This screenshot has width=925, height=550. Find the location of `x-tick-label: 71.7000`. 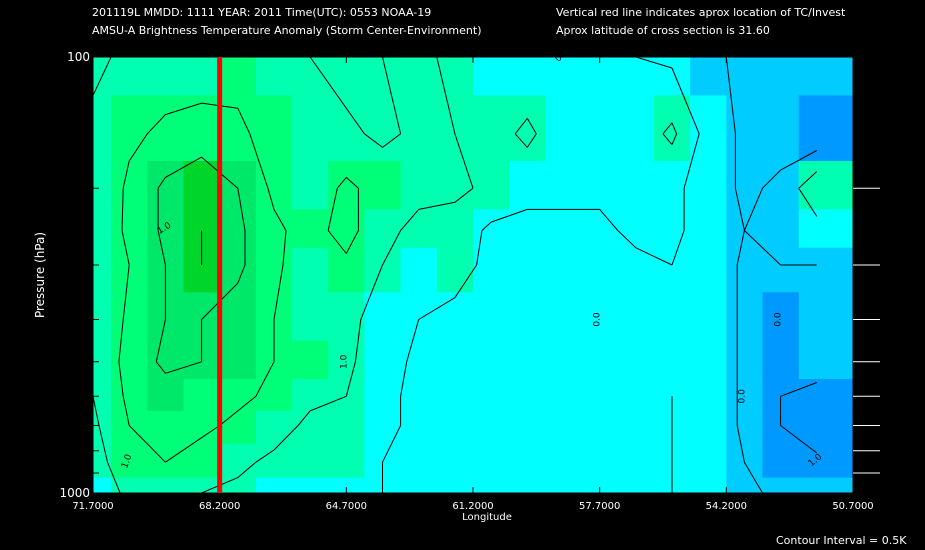

x-tick-label: 71.7000 is located at coordinates (92, 506).